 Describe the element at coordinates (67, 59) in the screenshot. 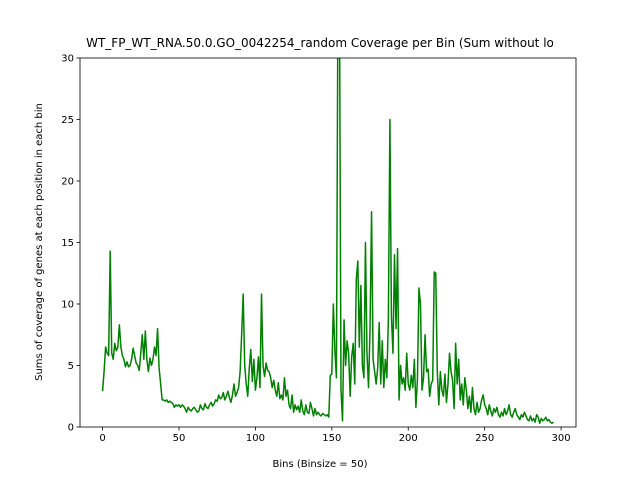

I see `y-tick-label: 30` at that location.